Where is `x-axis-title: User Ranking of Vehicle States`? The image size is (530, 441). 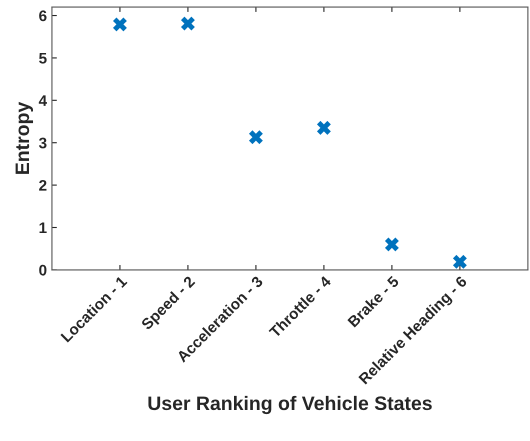 x-axis-title: User Ranking of Vehicle States is located at coordinates (290, 405).